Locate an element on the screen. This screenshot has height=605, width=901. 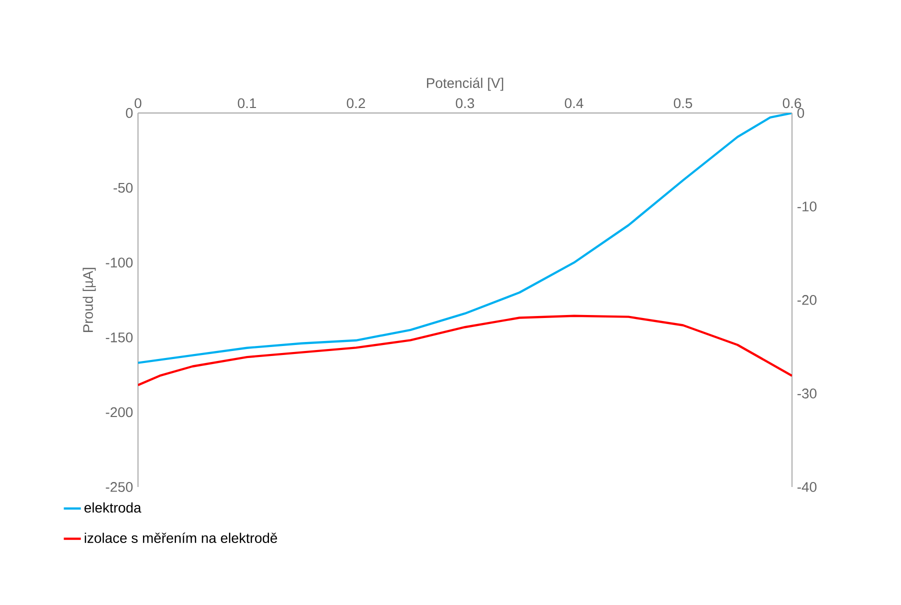
y-axis-title: Proud [µA] is located at coordinates (89, 300).